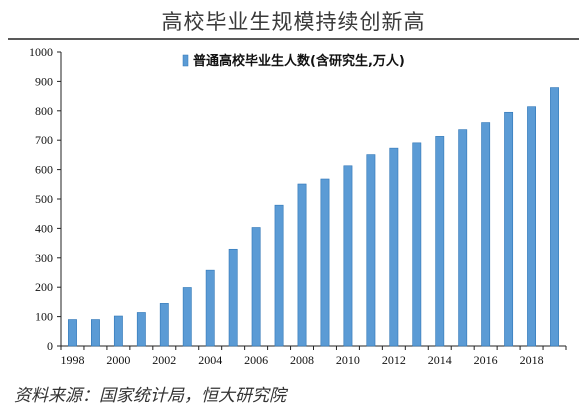 This screenshot has height=411, width=587. I want to click on source-note: 资料来源：国家统计局，恒大研究院, so click(150, 396).